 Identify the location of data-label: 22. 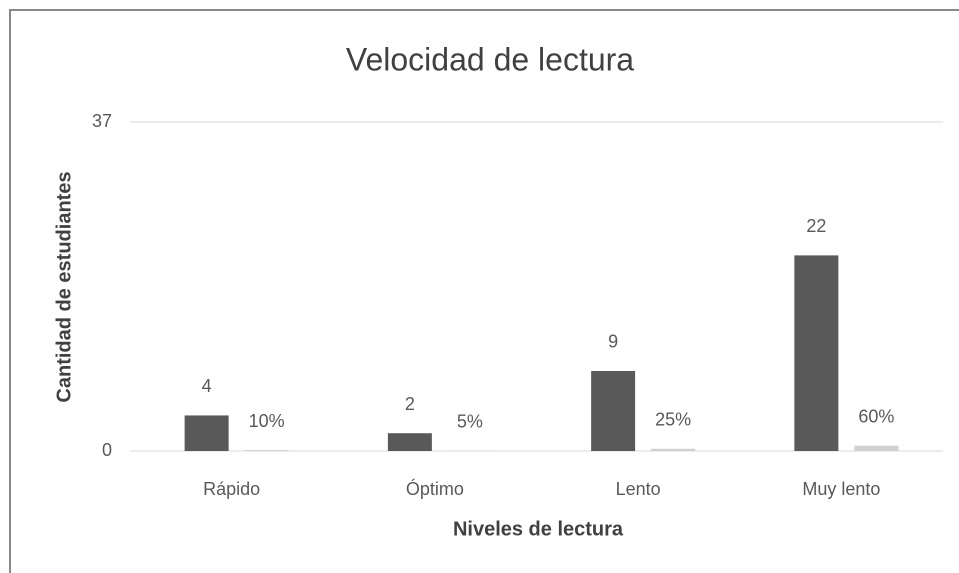
(816, 226).